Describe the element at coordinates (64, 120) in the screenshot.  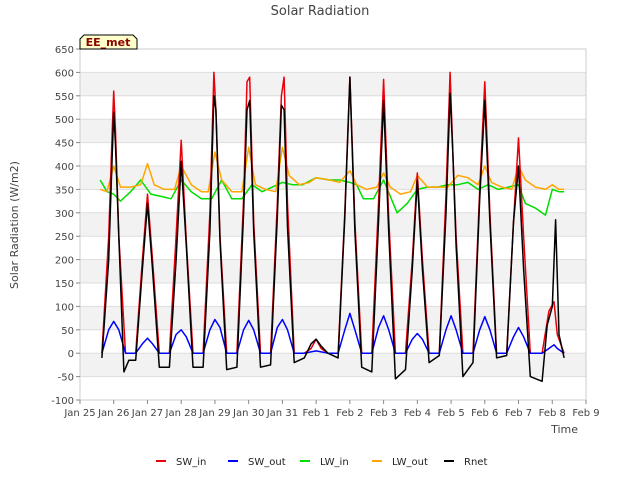
I see `y-tick-label: 500` at that location.